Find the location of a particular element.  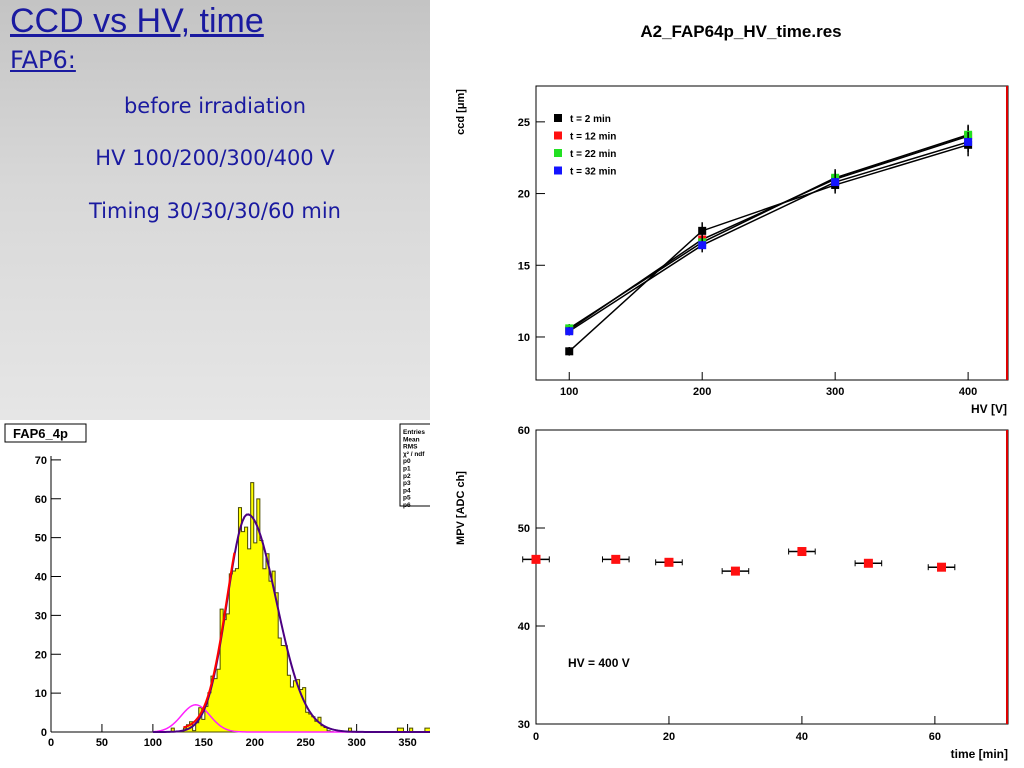

histogram-title-box is located at coordinates (45, 433).